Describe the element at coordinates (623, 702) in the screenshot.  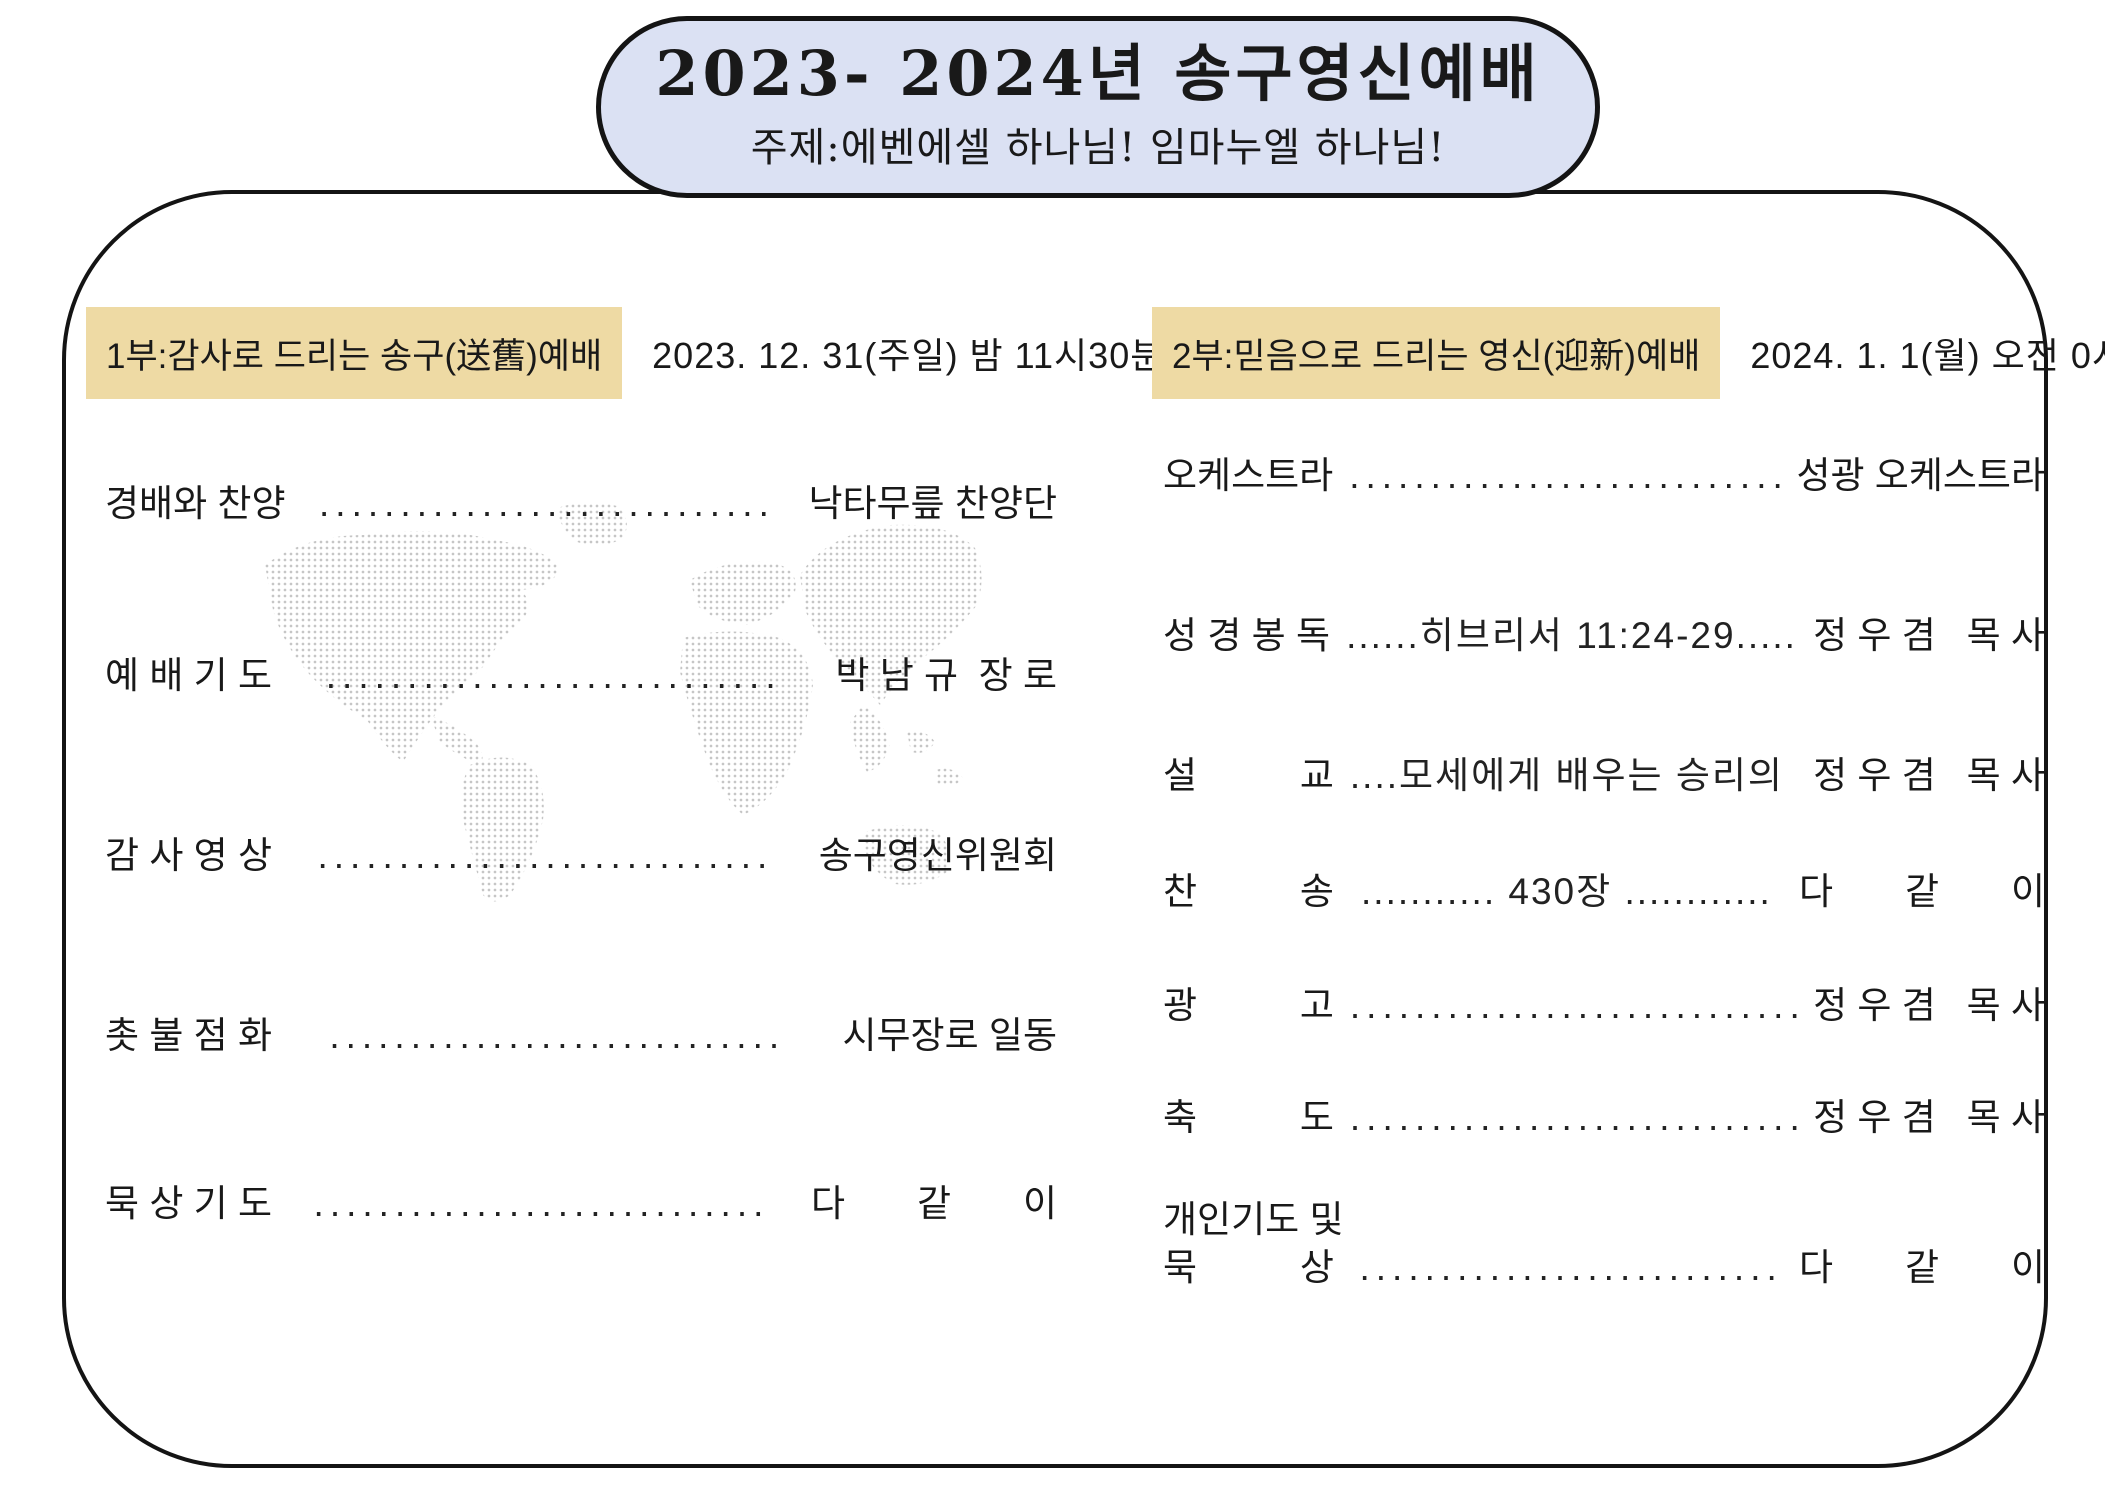
I see `world-map-icon` at that location.